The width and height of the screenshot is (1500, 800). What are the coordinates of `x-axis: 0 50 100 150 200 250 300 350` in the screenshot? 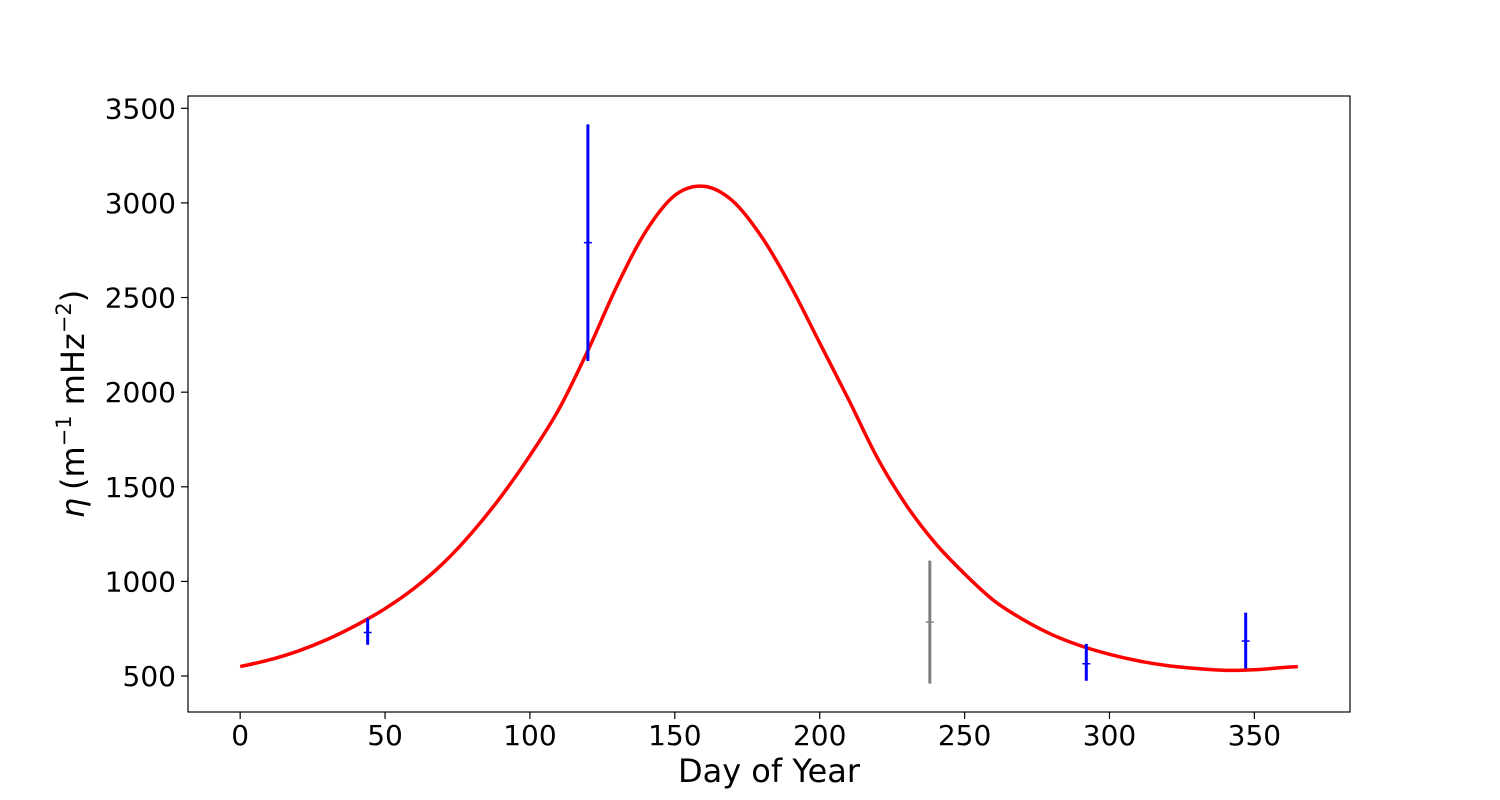 It's located at (756, 732).